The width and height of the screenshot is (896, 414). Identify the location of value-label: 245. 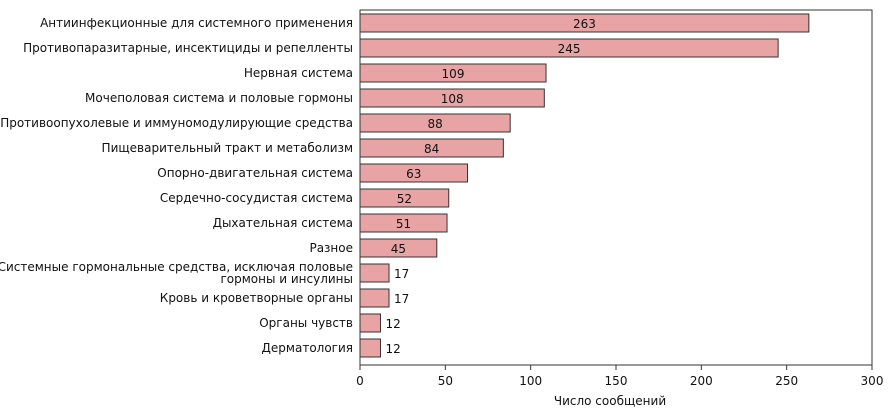
(569, 49).